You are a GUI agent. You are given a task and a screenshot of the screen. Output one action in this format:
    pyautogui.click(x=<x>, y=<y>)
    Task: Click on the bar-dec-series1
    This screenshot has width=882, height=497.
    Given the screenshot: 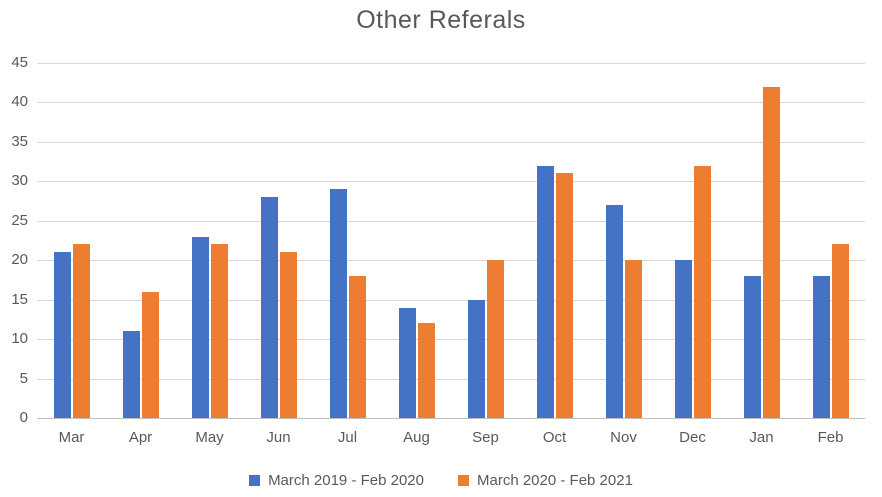 What is the action you would take?
    pyautogui.click(x=683, y=339)
    